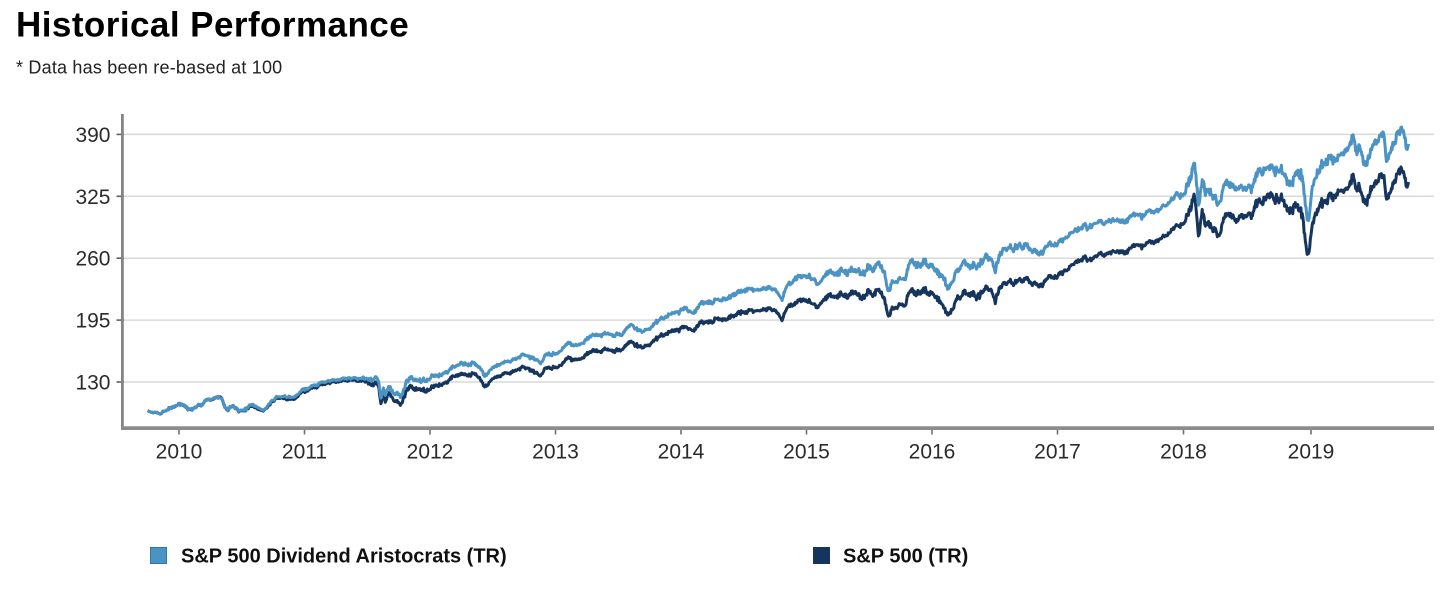 This screenshot has height=607, width=1447. Describe the element at coordinates (212, 25) in the screenshot. I see `svg-text: Historical Performance` at that location.